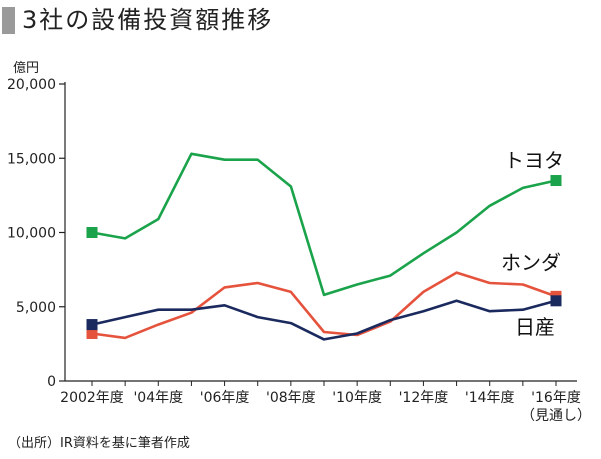  I want to click on x-tick-label: '12年度, so click(424, 398).